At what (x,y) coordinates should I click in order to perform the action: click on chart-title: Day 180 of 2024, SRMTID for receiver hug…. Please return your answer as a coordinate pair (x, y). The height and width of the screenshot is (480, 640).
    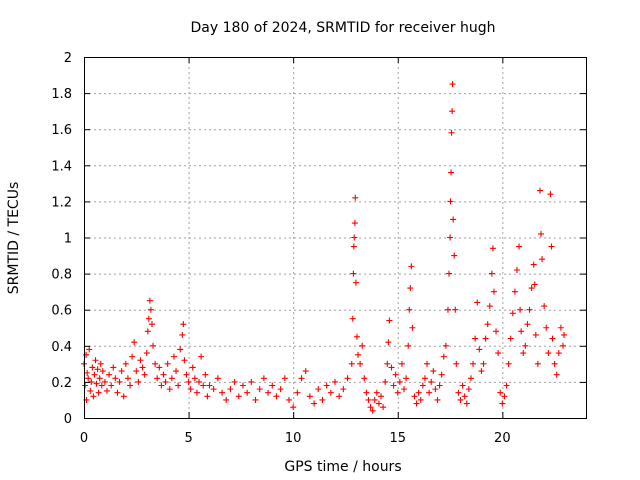
    Looking at the image, I should click on (343, 28).